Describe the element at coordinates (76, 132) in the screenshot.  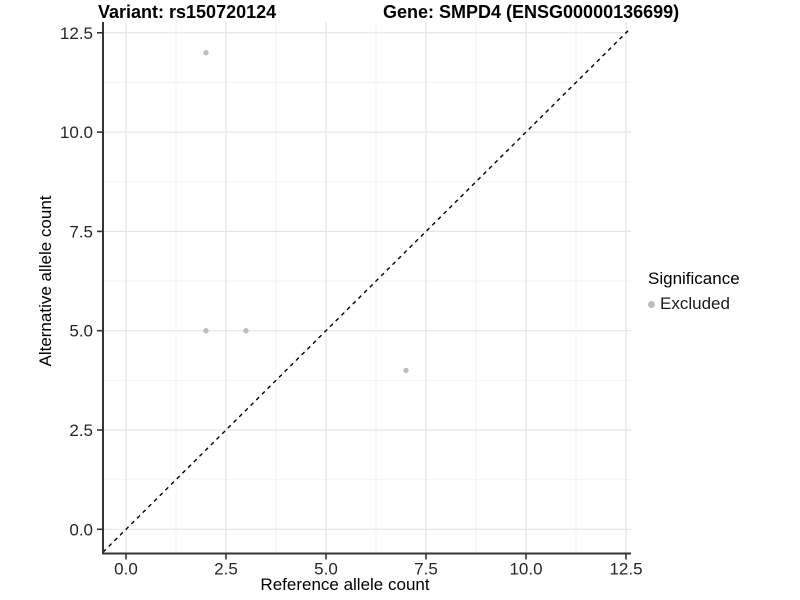
I see `y-tick-label: 10.0` at that location.